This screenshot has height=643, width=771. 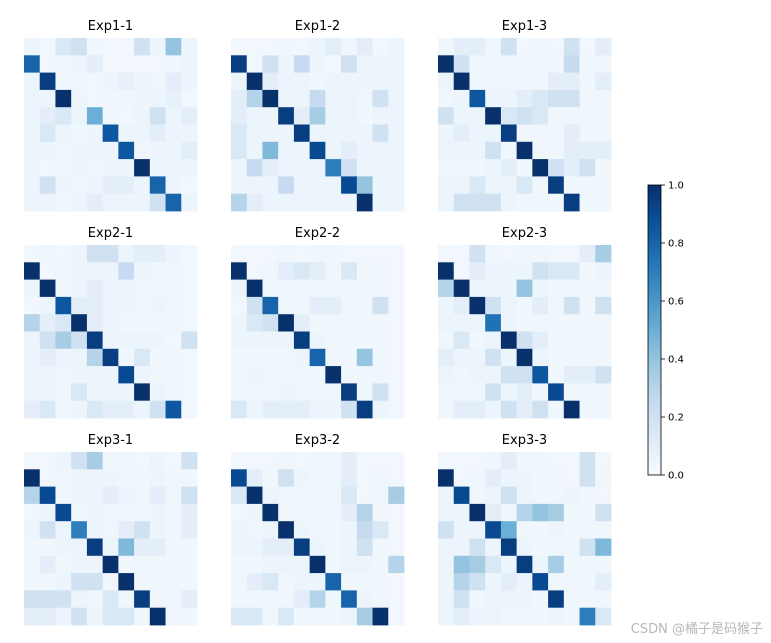 What do you see at coordinates (676, 186) in the screenshot?
I see `colorbar-tick-label: 1.0` at bounding box center [676, 186].